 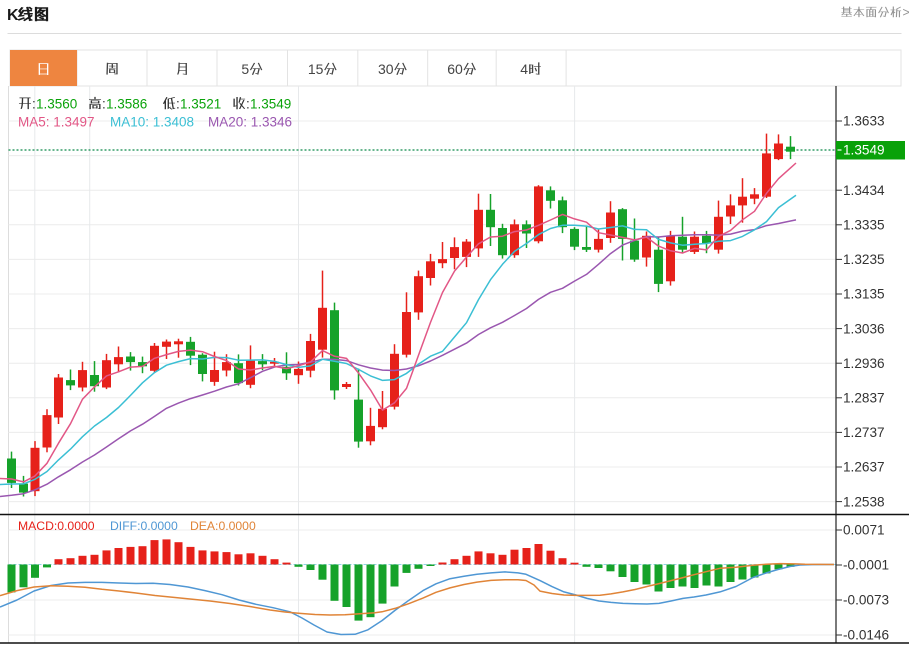 What do you see at coordinates (56, 526) in the screenshot?
I see `svg-text: MACD:0.0000` at bounding box center [56, 526].